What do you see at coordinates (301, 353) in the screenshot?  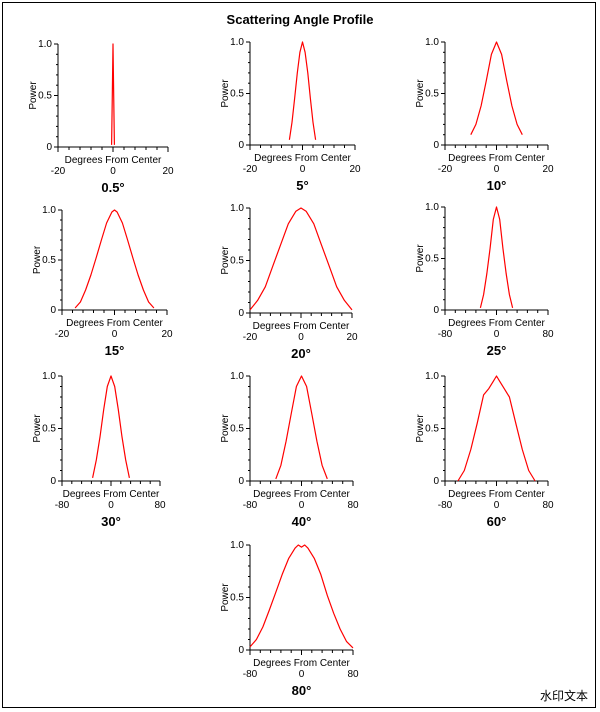 I see `panel-caption: 20°` at bounding box center [301, 353].